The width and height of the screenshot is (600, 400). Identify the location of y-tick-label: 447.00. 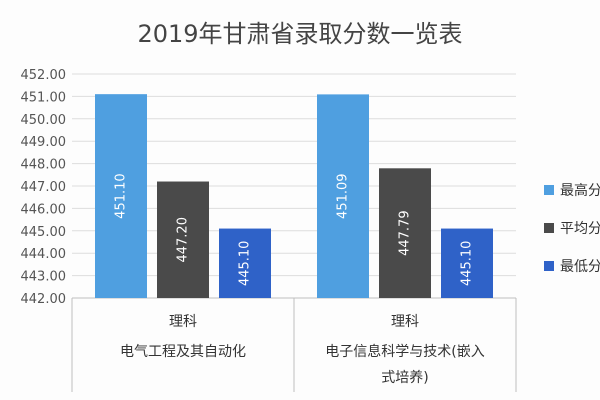
(44, 187).